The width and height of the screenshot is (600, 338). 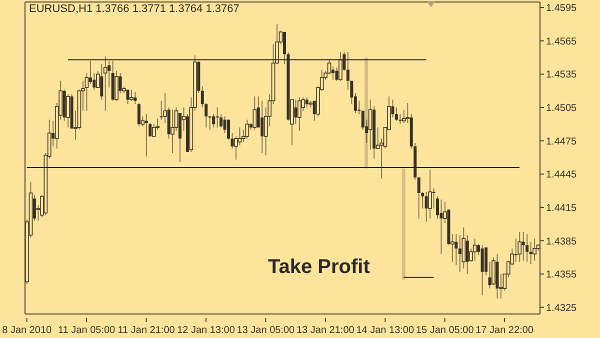 I want to click on x-tick-label: 12 Jan 13:00, so click(x=206, y=330).